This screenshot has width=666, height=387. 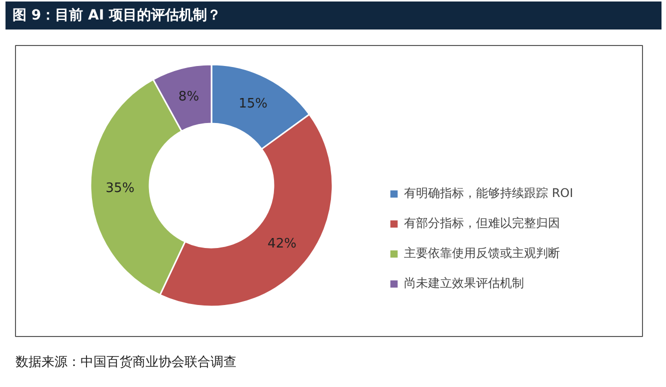 I want to click on data-label: 35%, so click(x=120, y=188).